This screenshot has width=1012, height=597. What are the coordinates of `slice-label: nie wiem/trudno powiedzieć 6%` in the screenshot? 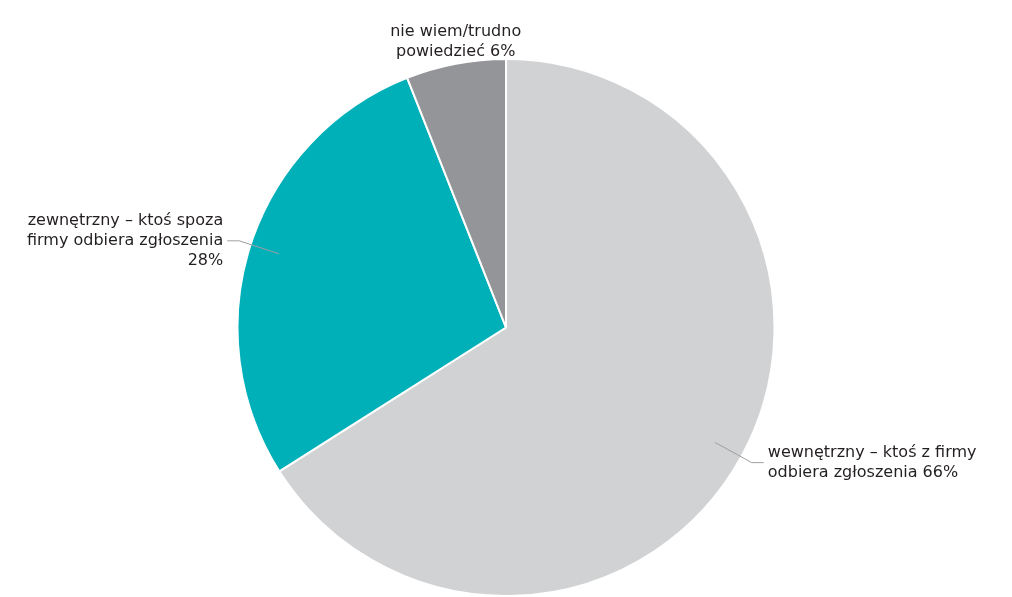 It's located at (456, 40).